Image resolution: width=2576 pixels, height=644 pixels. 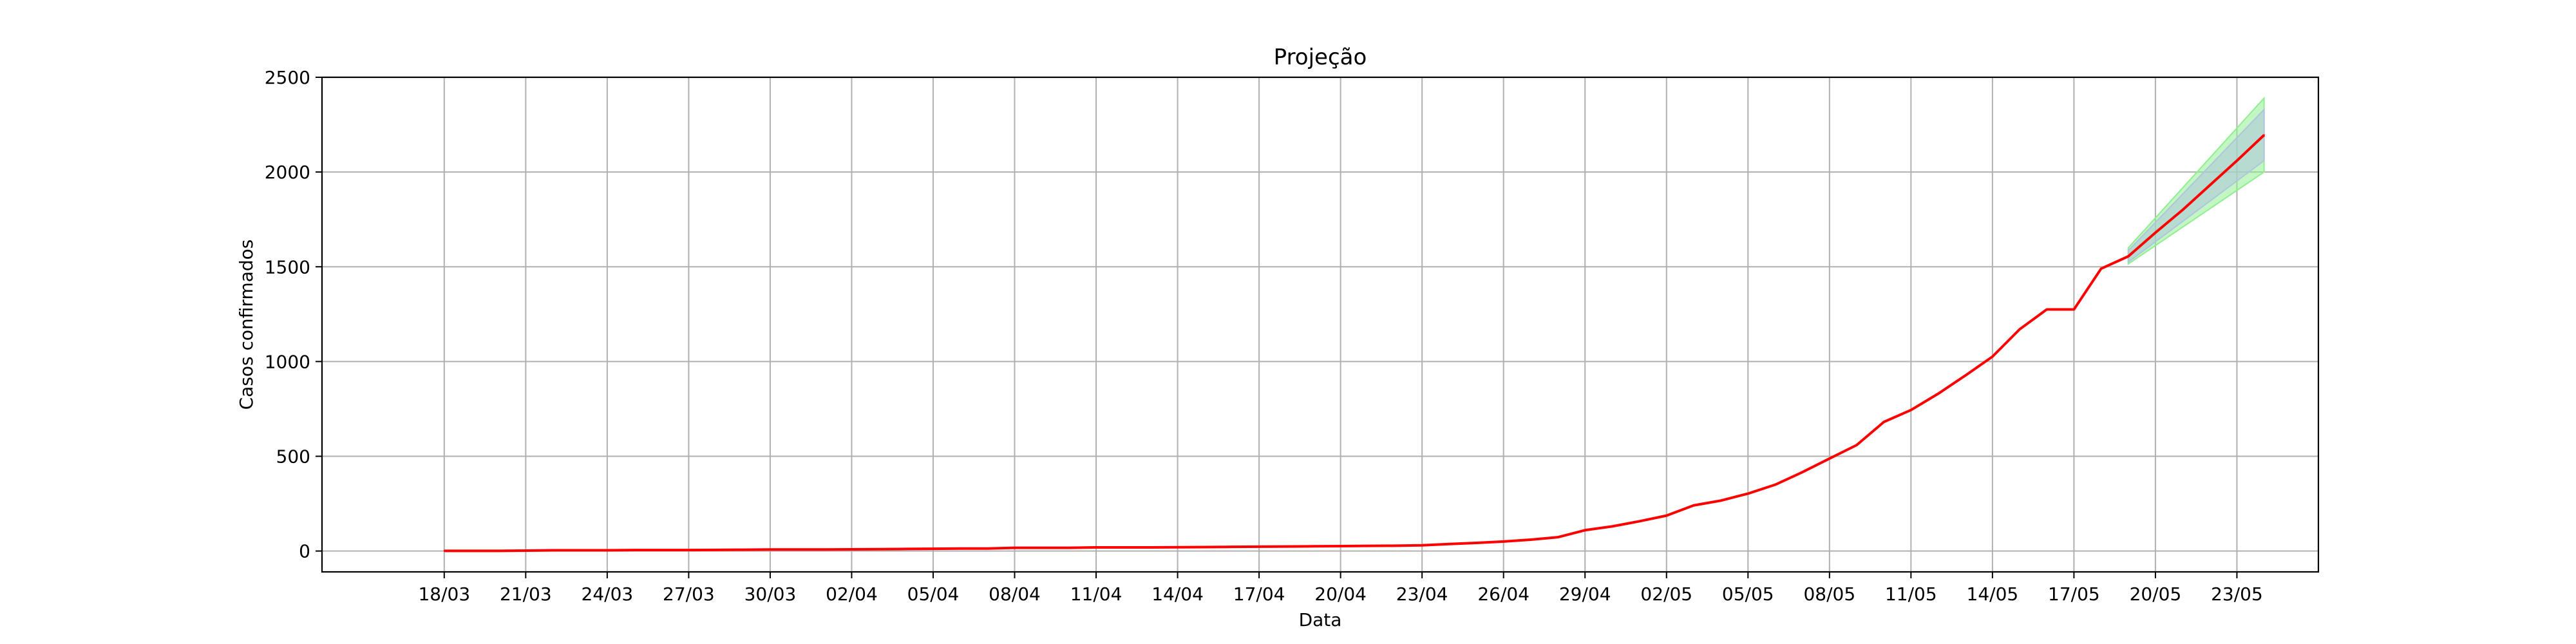 I want to click on x-tick-label: 14/05, so click(x=1993, y=594).